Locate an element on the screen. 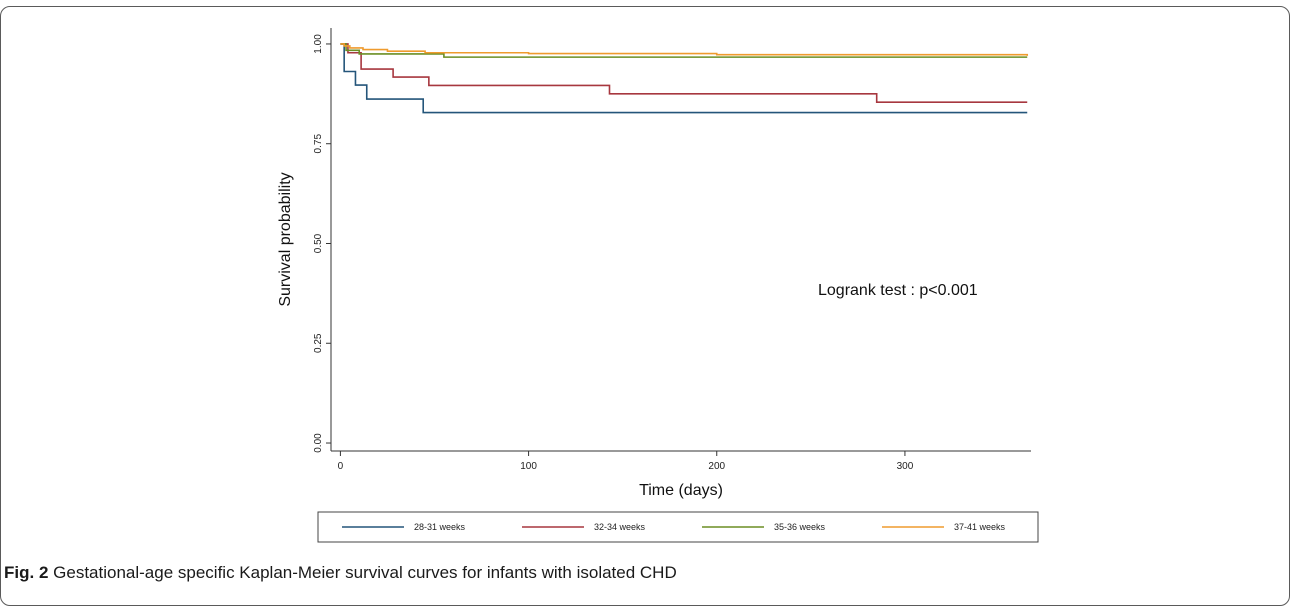 The width and height of the screenshot is (1292, 606). survival-curve-35-36-weeks is located at coordinates (684, 50).